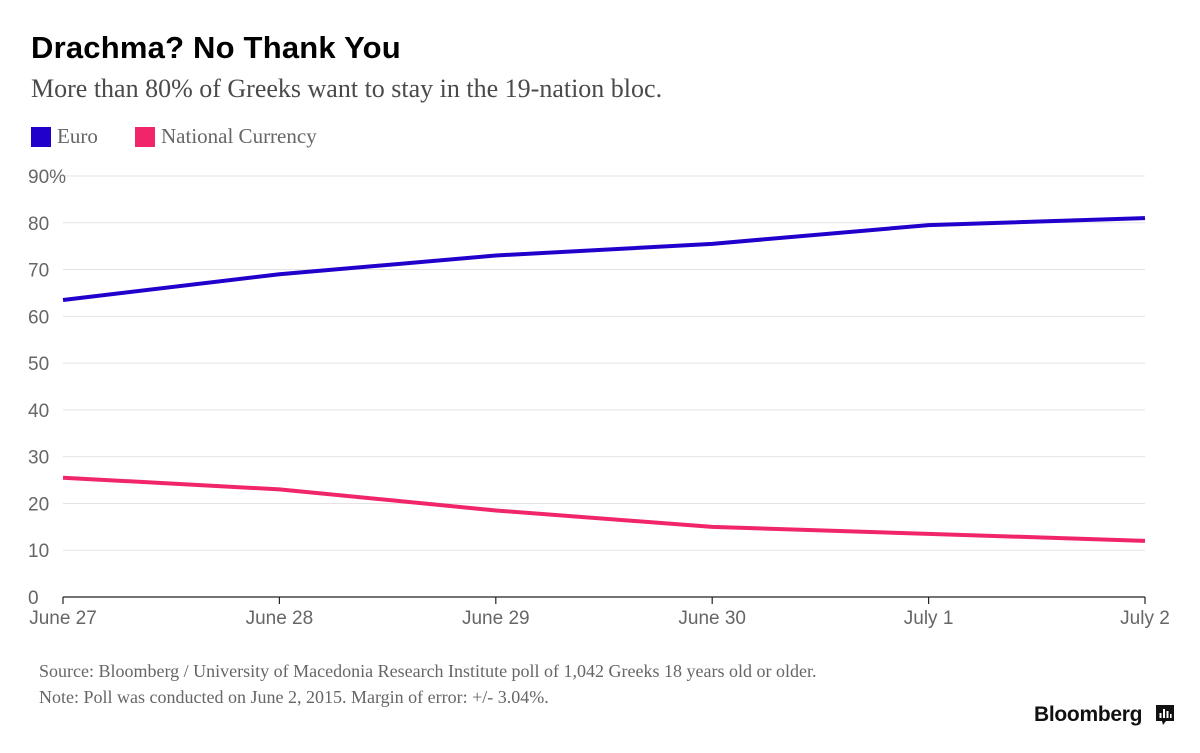 The height and width of the screenshot is (753, 1200). What do you see at coordinates (38, 504) in the screenshot?
I see `y-tick-label: 20` at bounding box center [38, 504].